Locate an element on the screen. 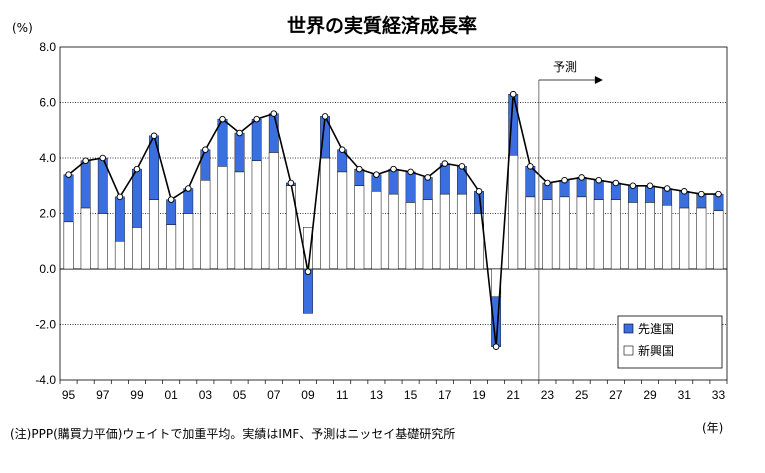 This screenshot has height=473, width=765. x-tick-label: 31 is located at coordinates (685, 395).